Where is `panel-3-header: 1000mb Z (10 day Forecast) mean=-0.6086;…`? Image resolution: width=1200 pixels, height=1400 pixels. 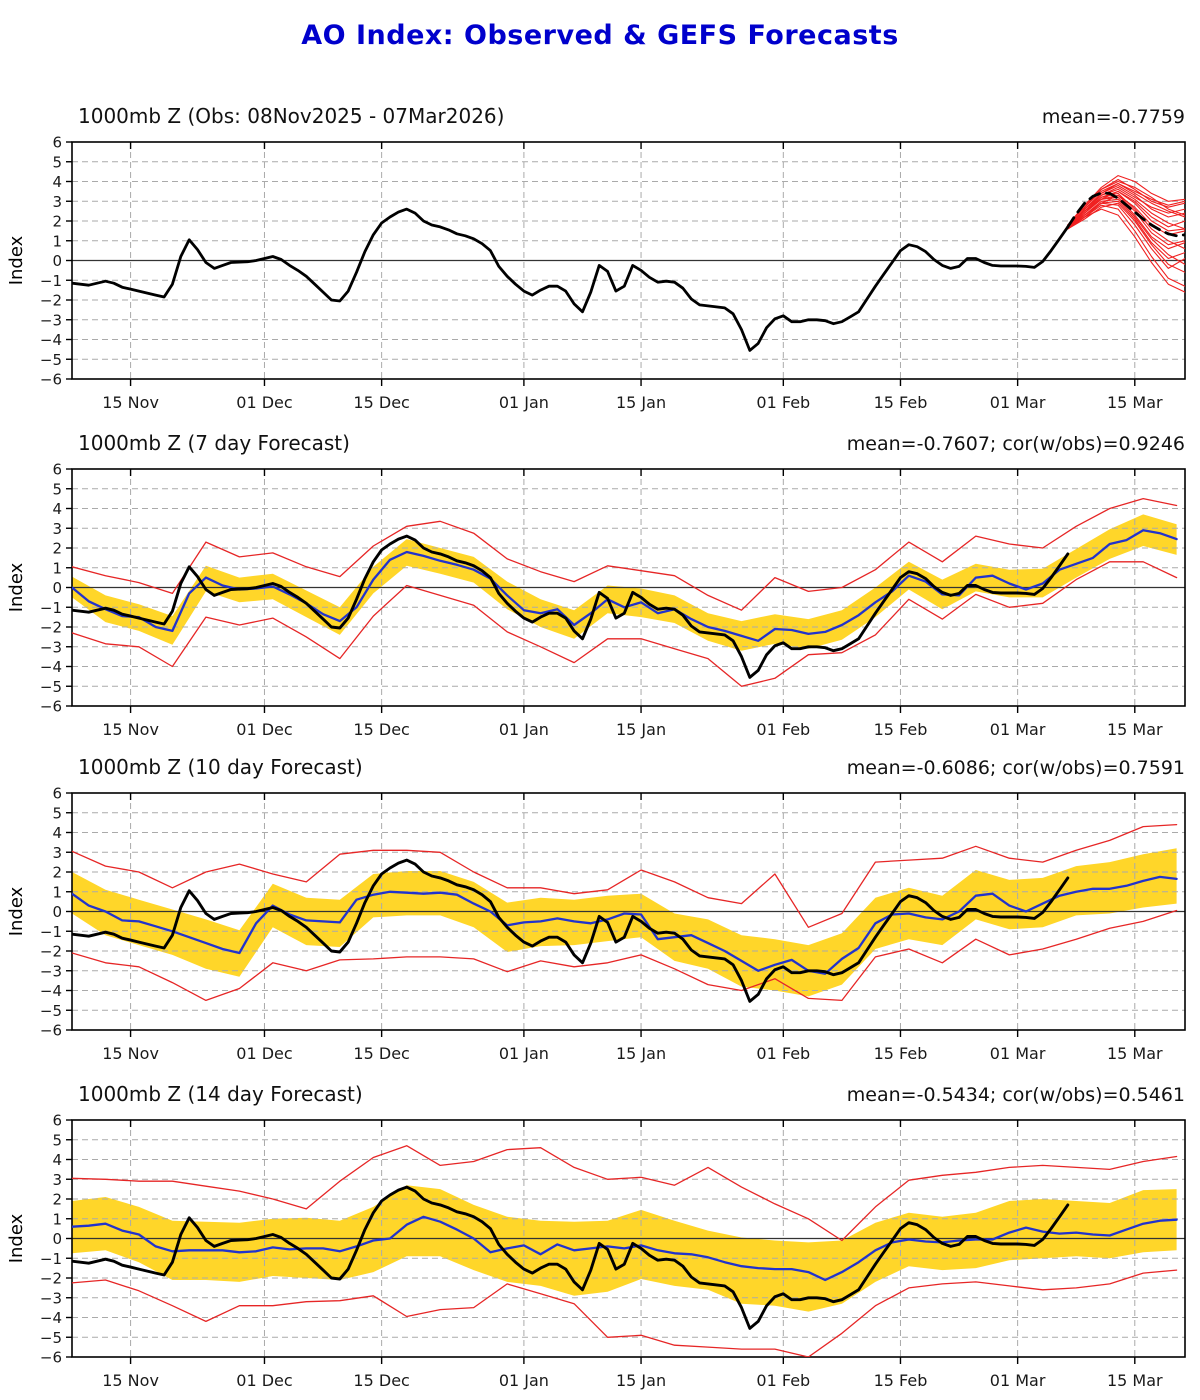
panel-3-header: 1000mb Z (10 day Forecast) mean=-0.6086;… is located at coordinates (631, 767).